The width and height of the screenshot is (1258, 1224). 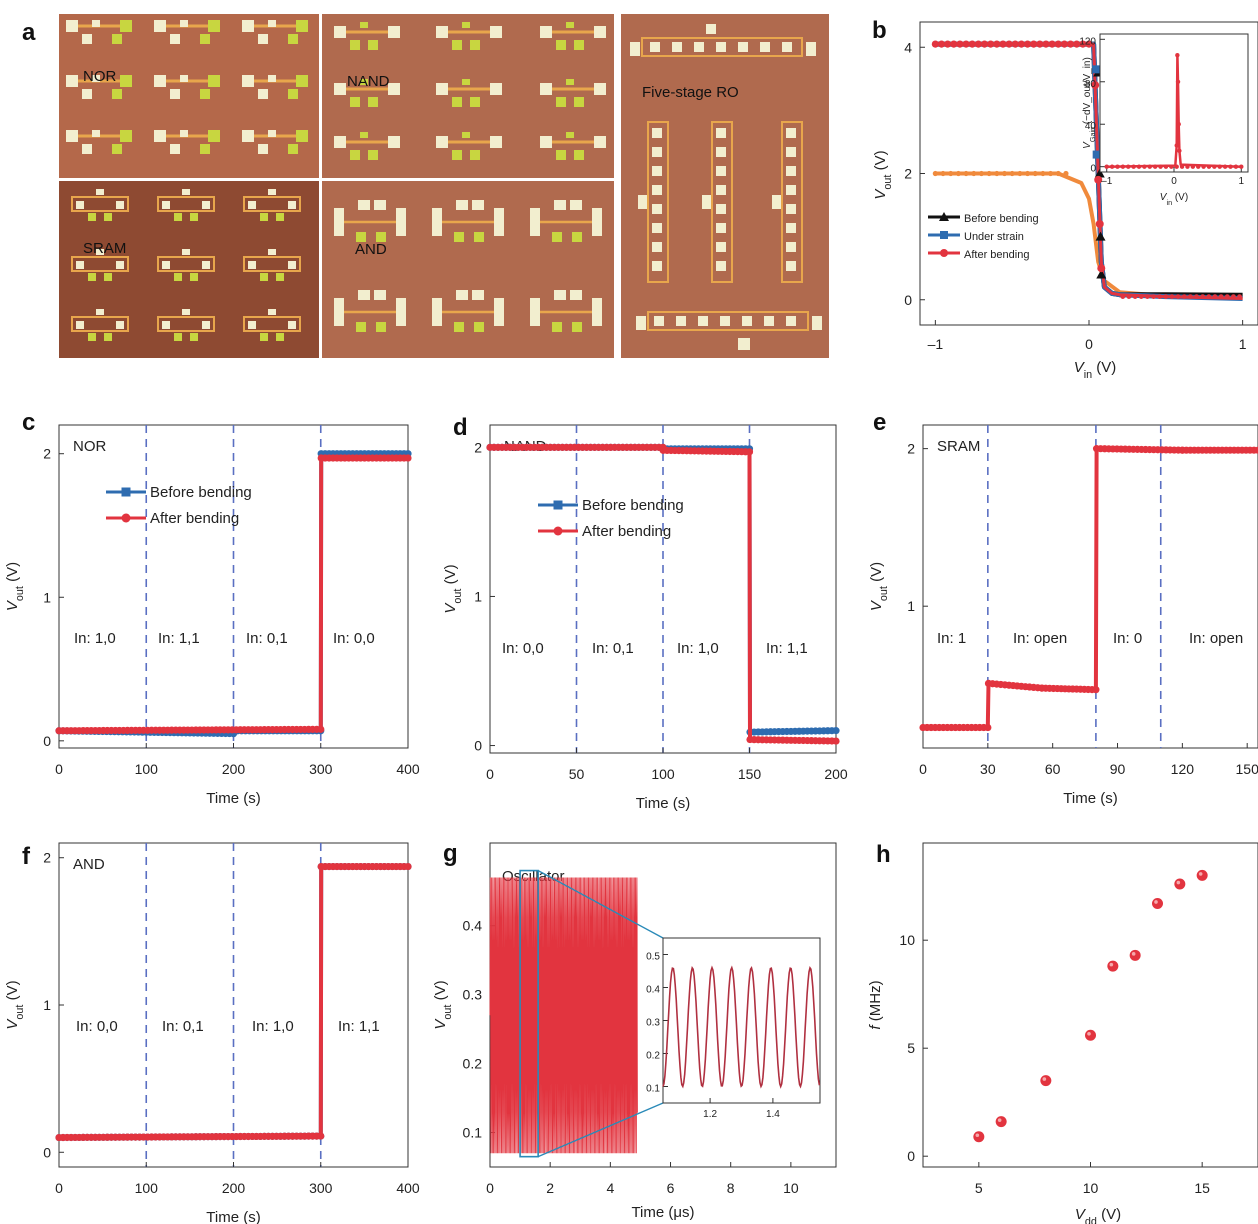 What do you see at coordinates (1113, 966) in the screenshot?
I see `data-point` at bounding box center [1113, 966].